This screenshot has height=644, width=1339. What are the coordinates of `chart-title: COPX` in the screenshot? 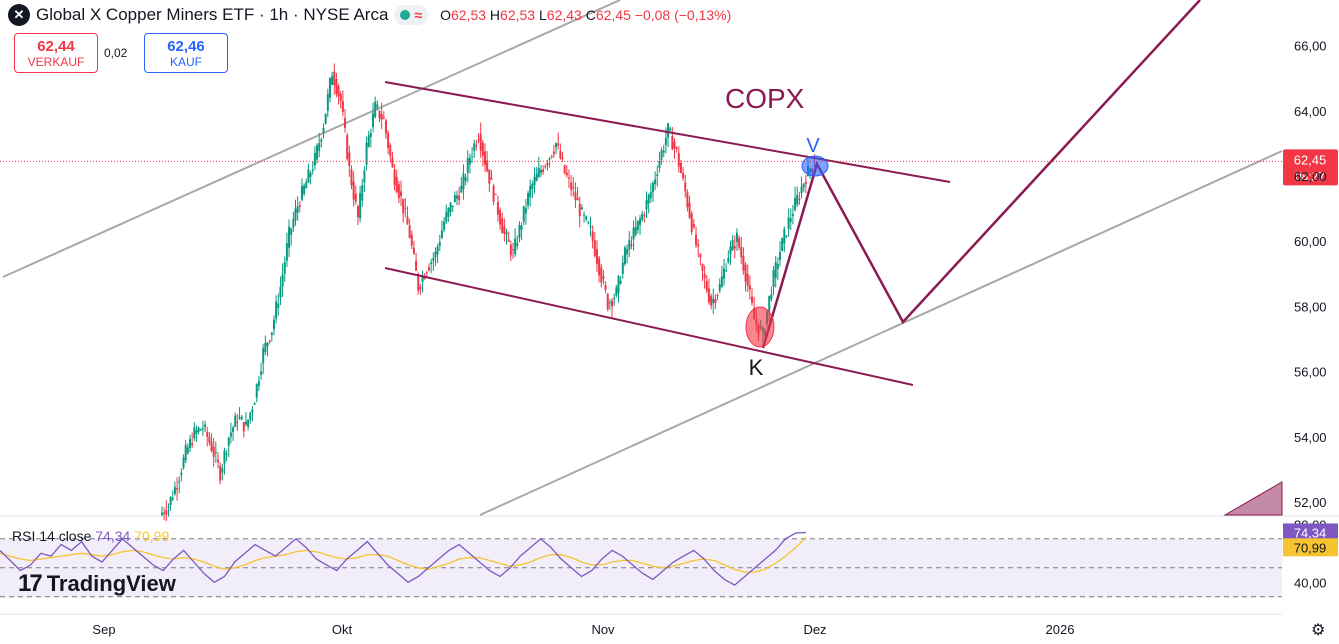 It's located at (765, 98).